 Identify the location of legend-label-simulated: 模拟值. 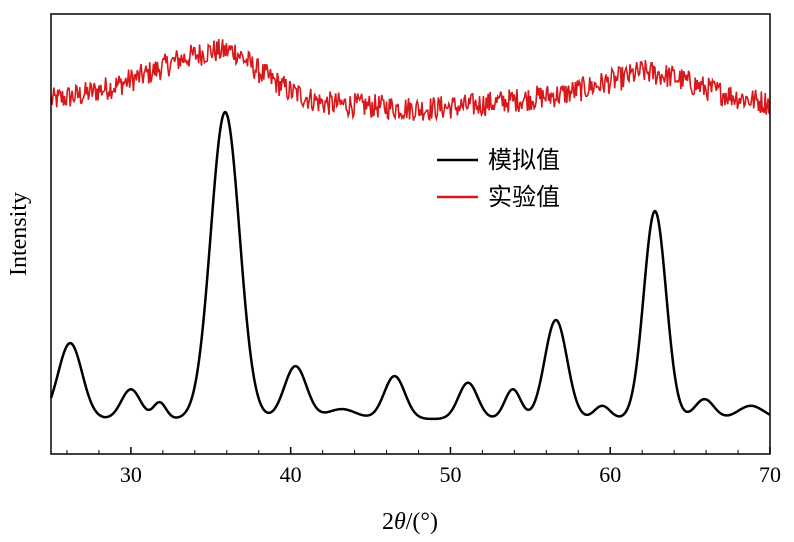
(524, 160).